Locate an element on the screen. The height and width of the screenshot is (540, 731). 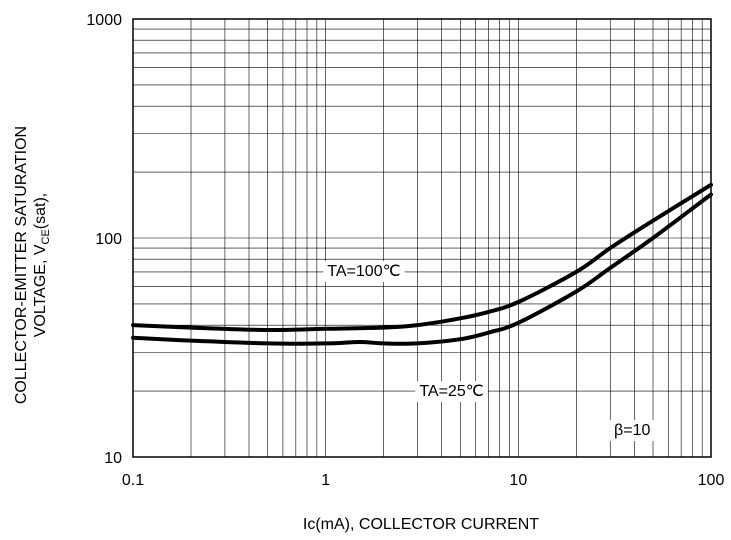
annotation-label: TA=25℃ is located at coordinates (451, 391).